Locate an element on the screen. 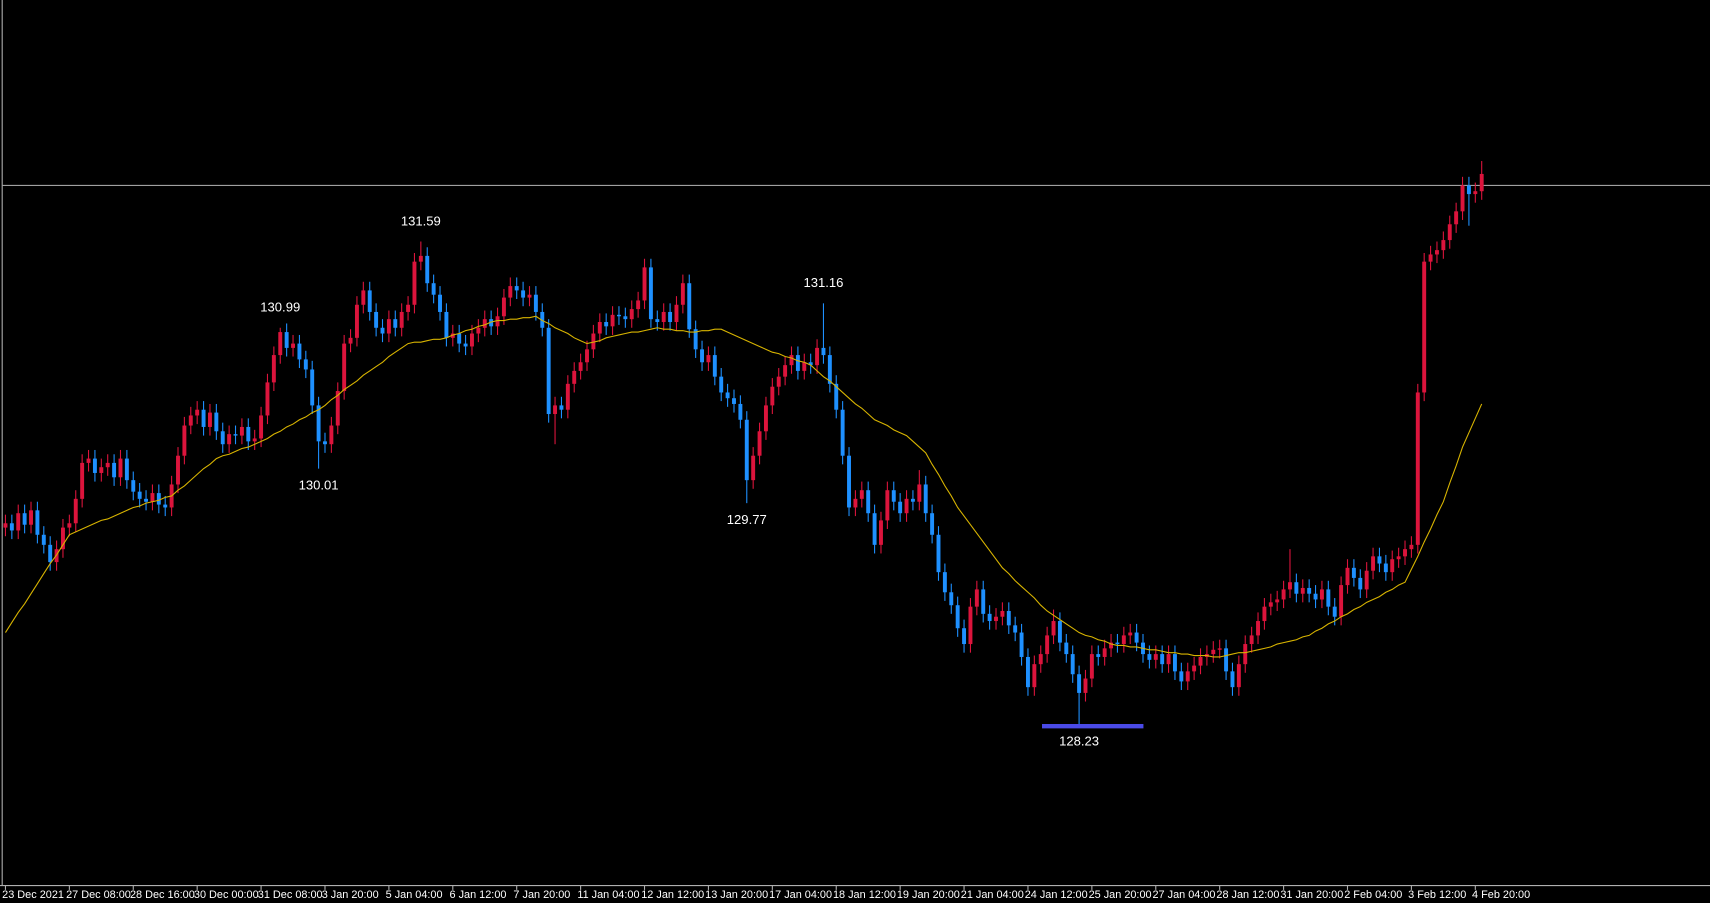 The width and height of the screenshot is (1710, 903). x-tick-label: 27 Dec 08:00 is located at coordinates (98, 895).